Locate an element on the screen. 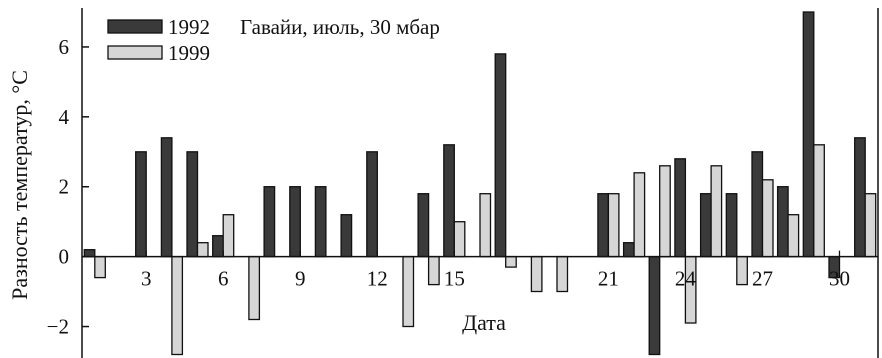  x-tick-label: 12 is located at coordinates (377, 279).